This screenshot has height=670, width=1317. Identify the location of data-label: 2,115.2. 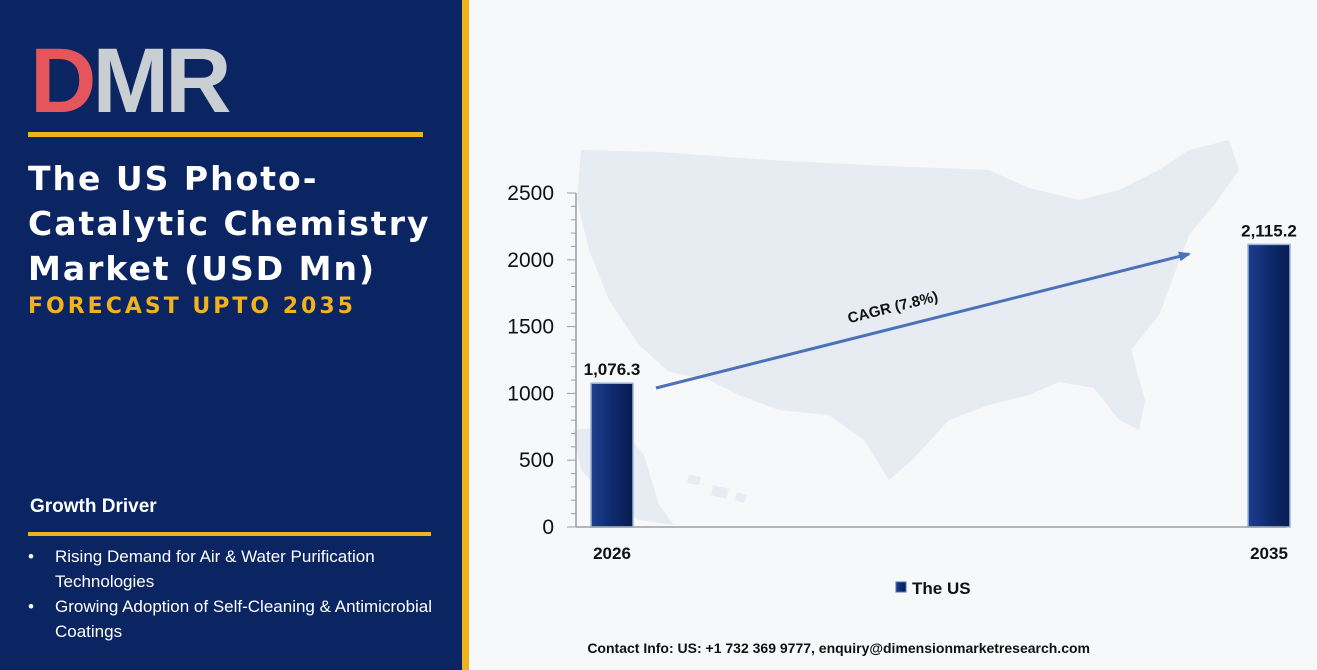
(1269, 230).